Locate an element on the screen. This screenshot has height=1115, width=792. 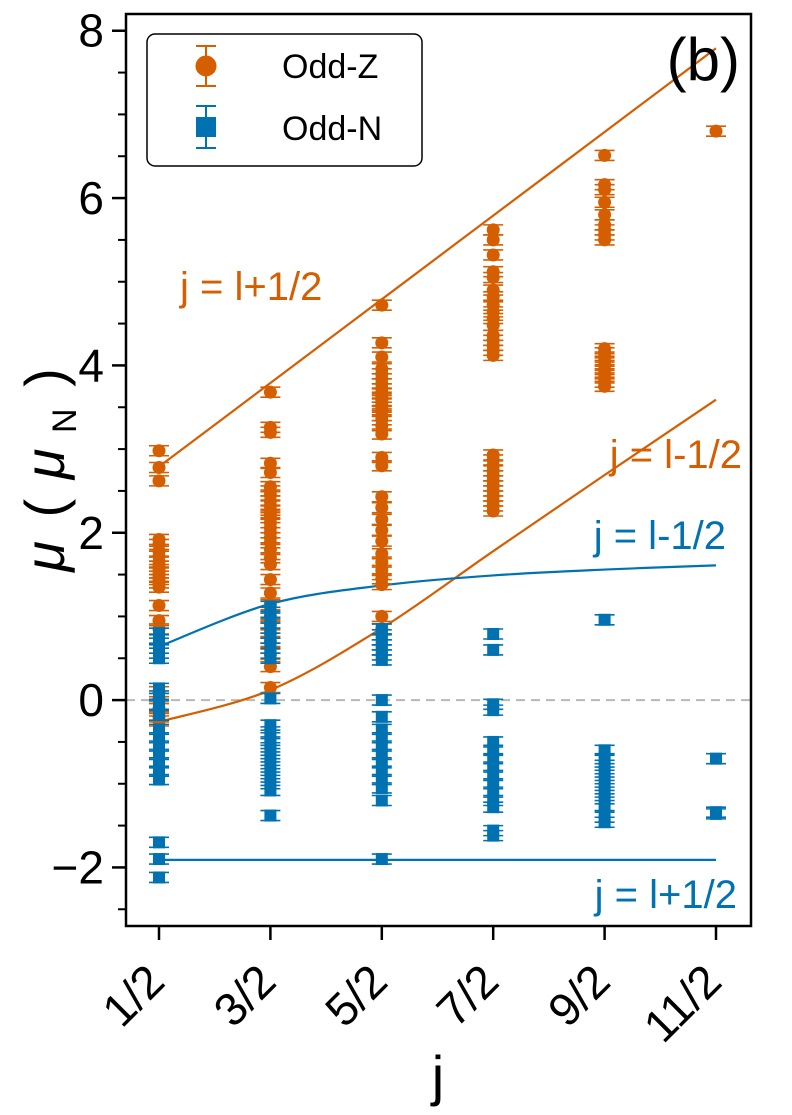
legend-marker-odd-z is located at coordinates (206, 66).